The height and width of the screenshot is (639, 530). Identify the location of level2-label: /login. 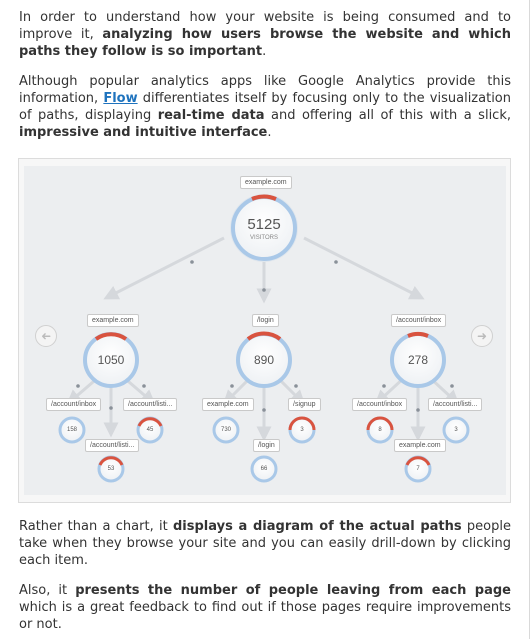
(266, 445).